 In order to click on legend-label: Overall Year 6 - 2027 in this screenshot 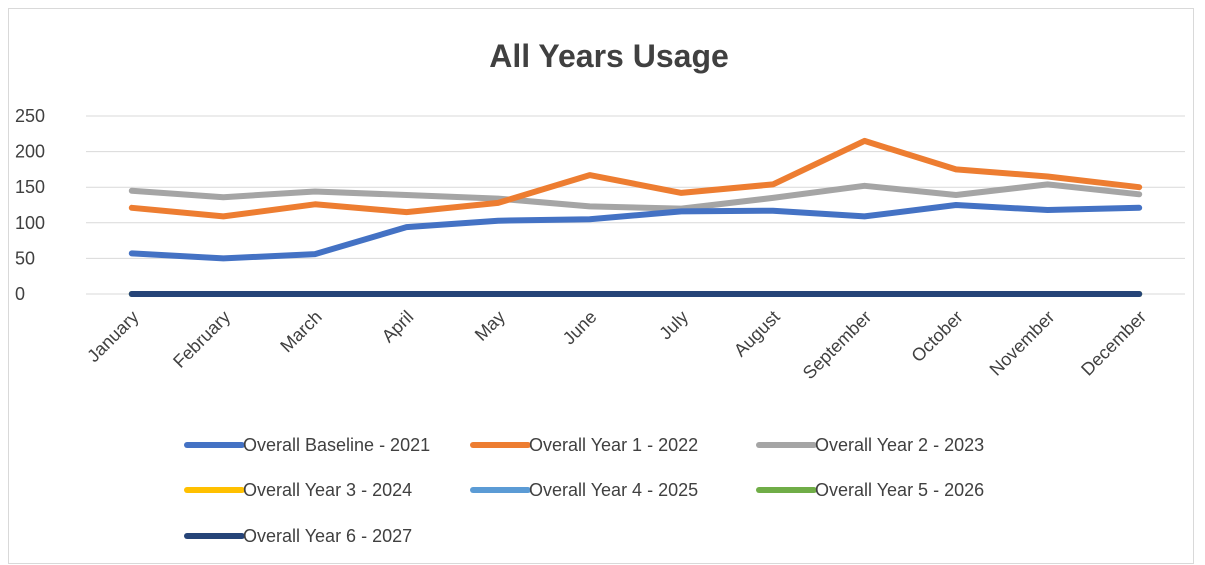, I will do `click(327, 536)`.